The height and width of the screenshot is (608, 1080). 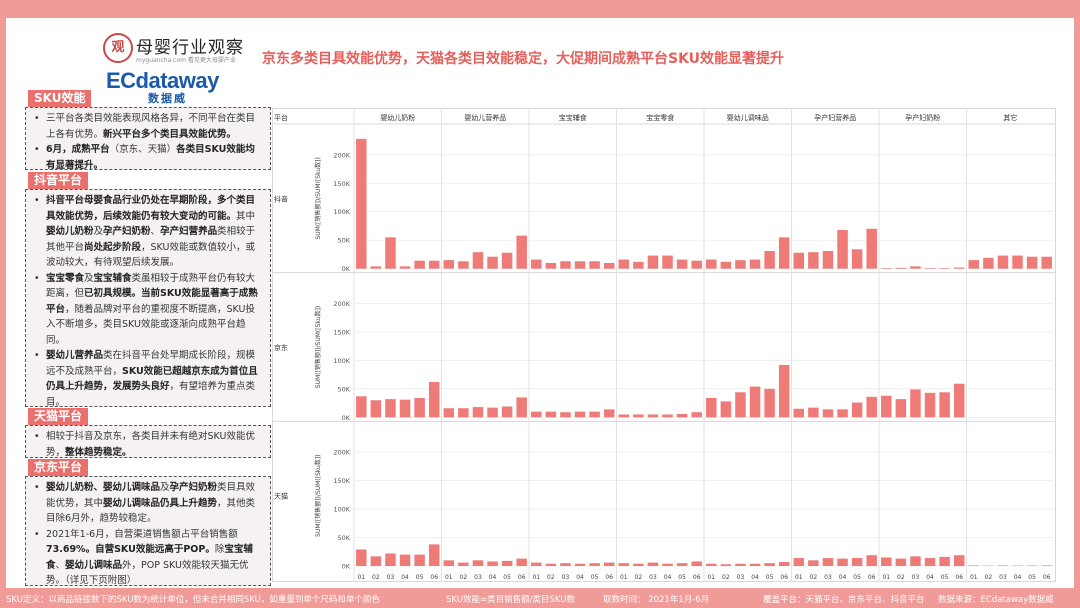 I want to click on ecdataway-logo: ECdataway 数据威, so click(x=171, y=86).